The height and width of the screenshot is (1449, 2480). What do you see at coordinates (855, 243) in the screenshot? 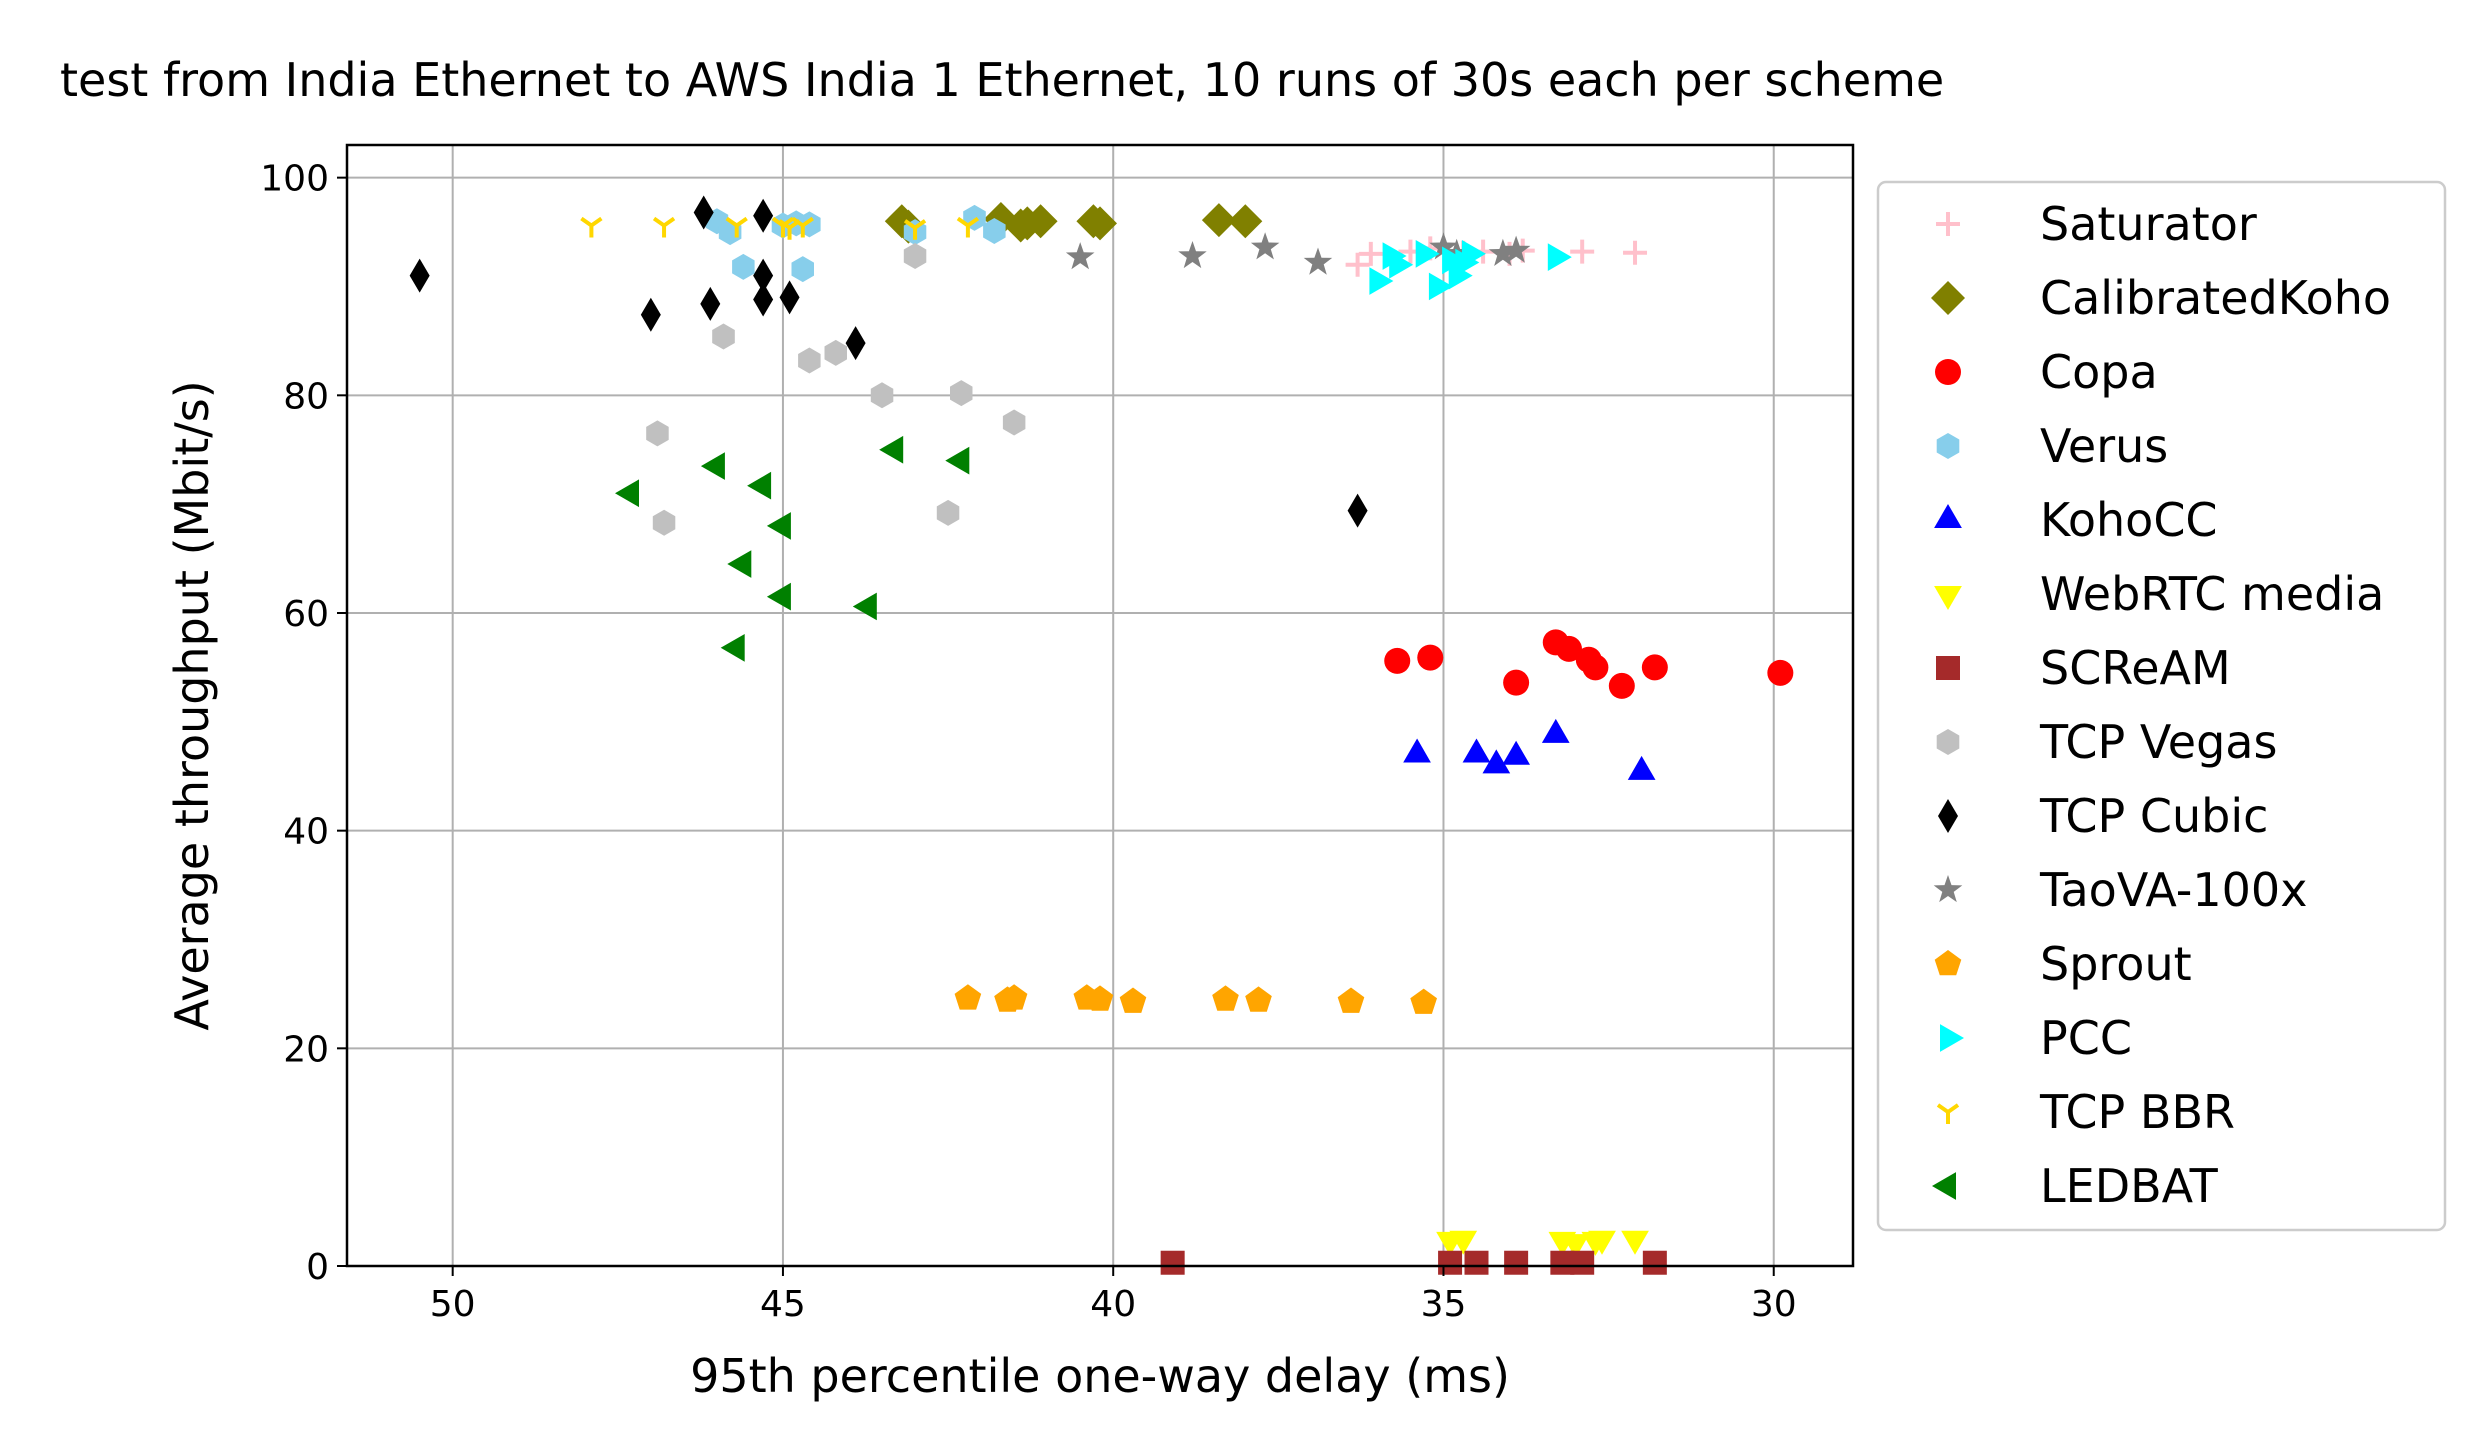
I see `series-verus` at bounding box center [855, 243].